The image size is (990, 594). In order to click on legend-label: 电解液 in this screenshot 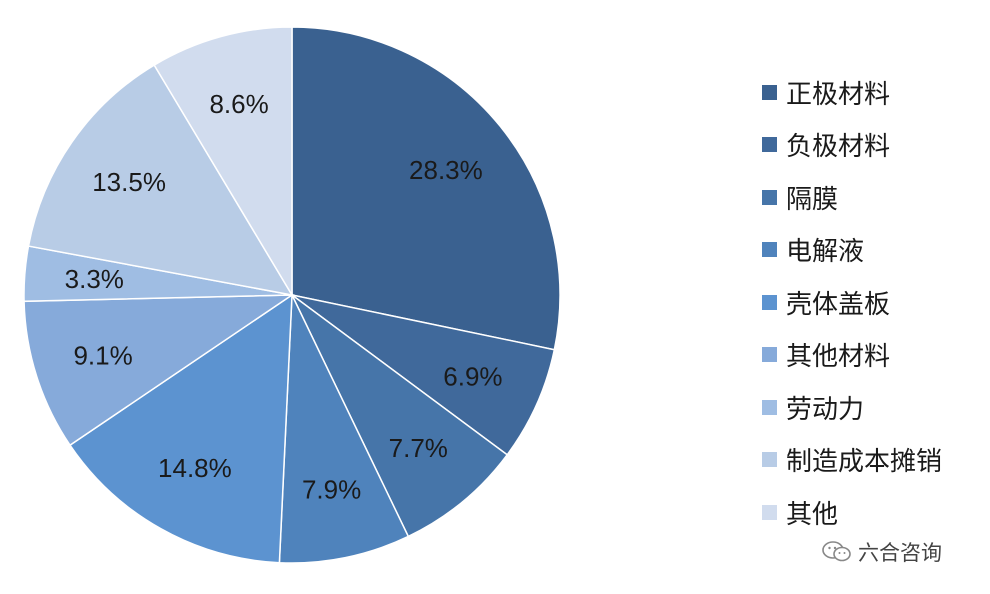, I will do `click(825, 252)`.